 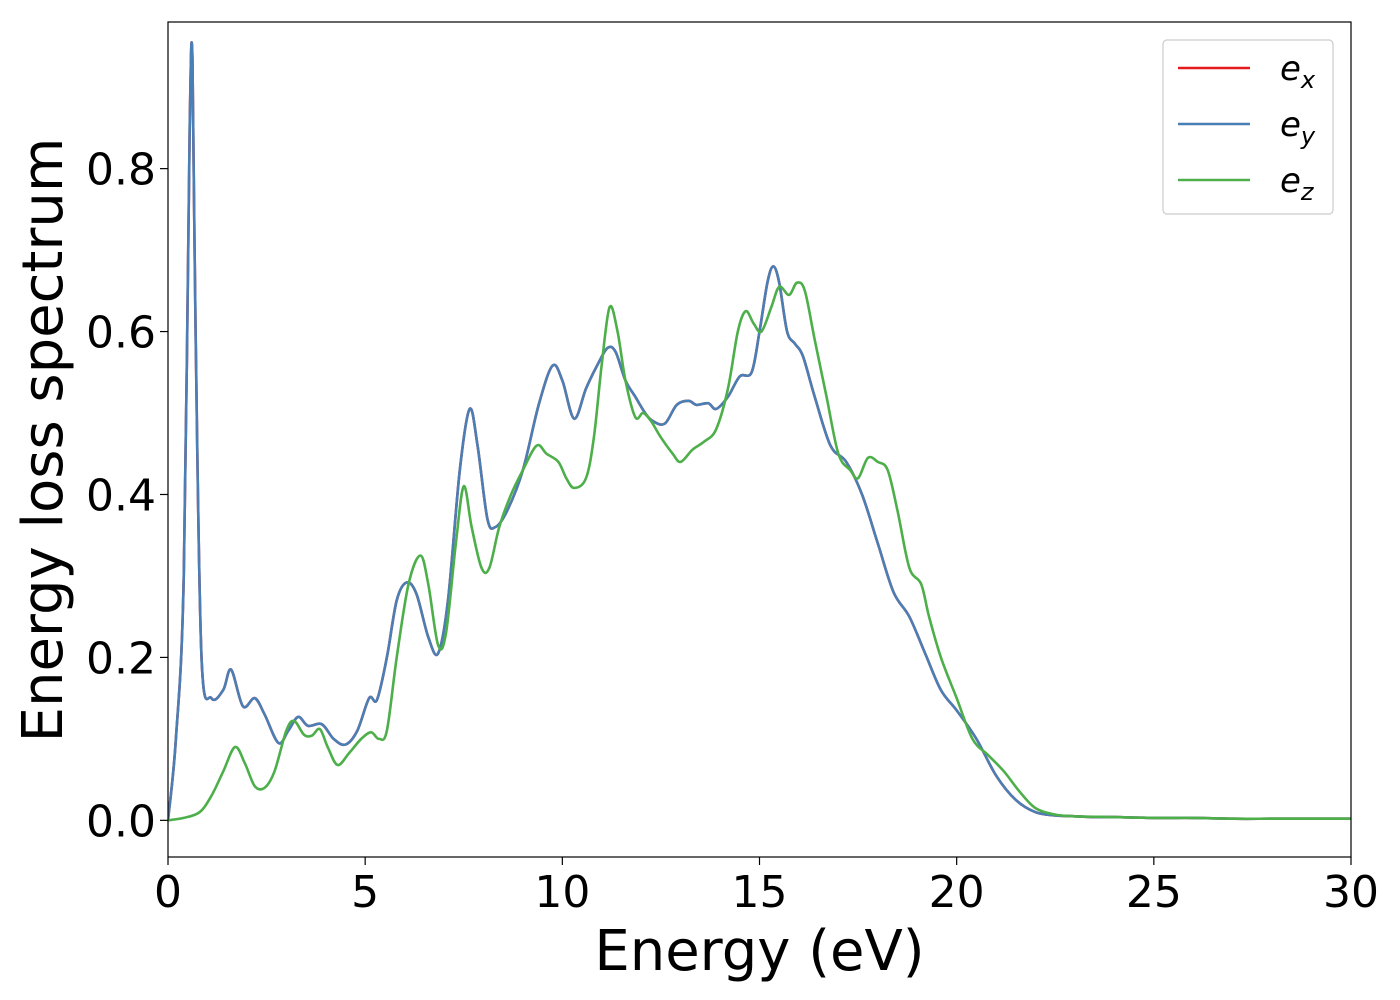 I want to click on x-tick-label: 20, so click(x=957, y=892).